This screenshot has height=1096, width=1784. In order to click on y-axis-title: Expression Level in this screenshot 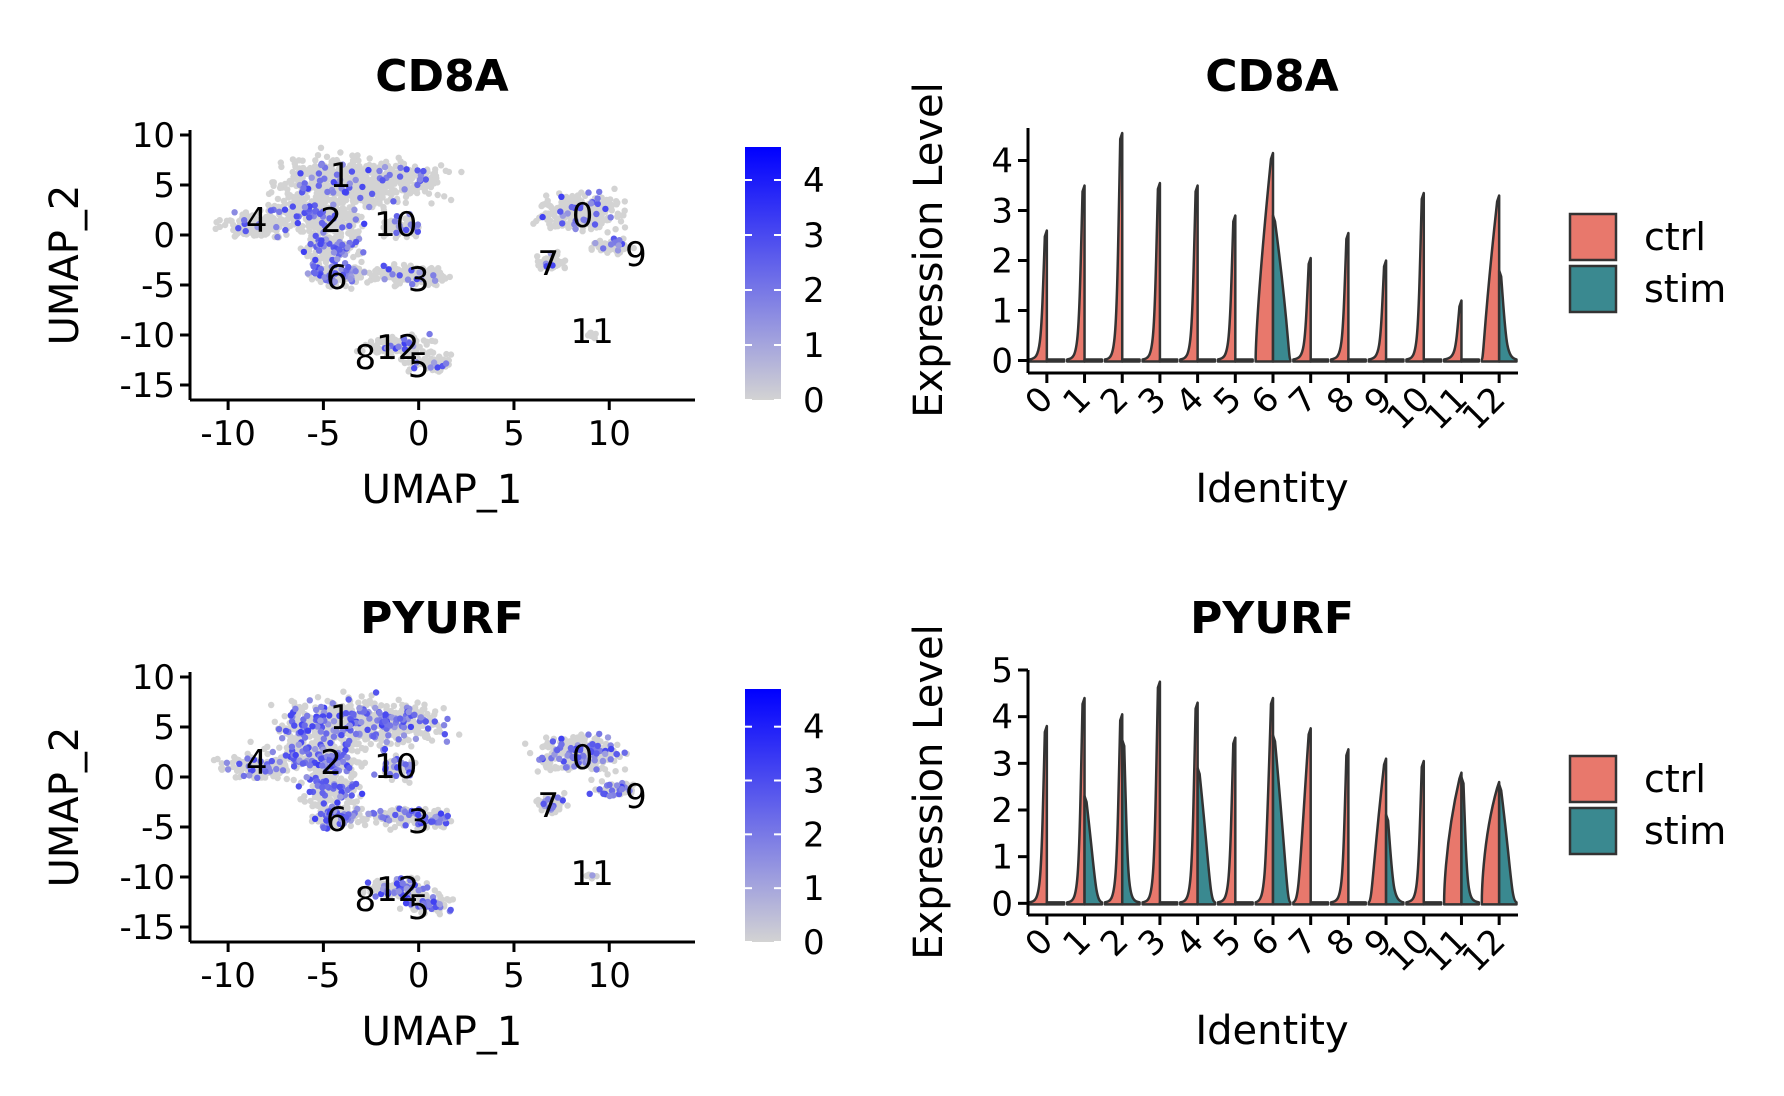, I will do `click(929, 249)`.